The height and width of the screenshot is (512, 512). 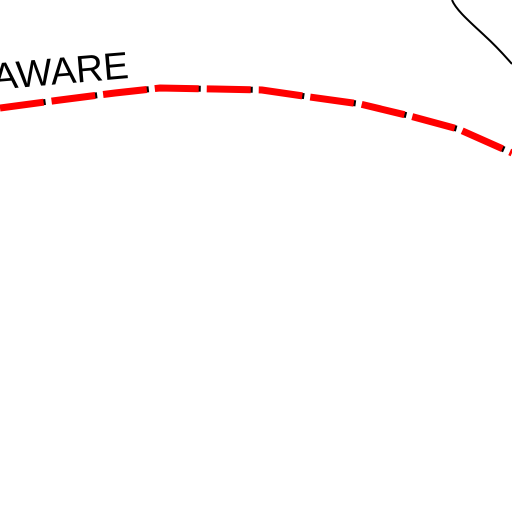 I want to click on boundary-line, so click(x=256, y=120).